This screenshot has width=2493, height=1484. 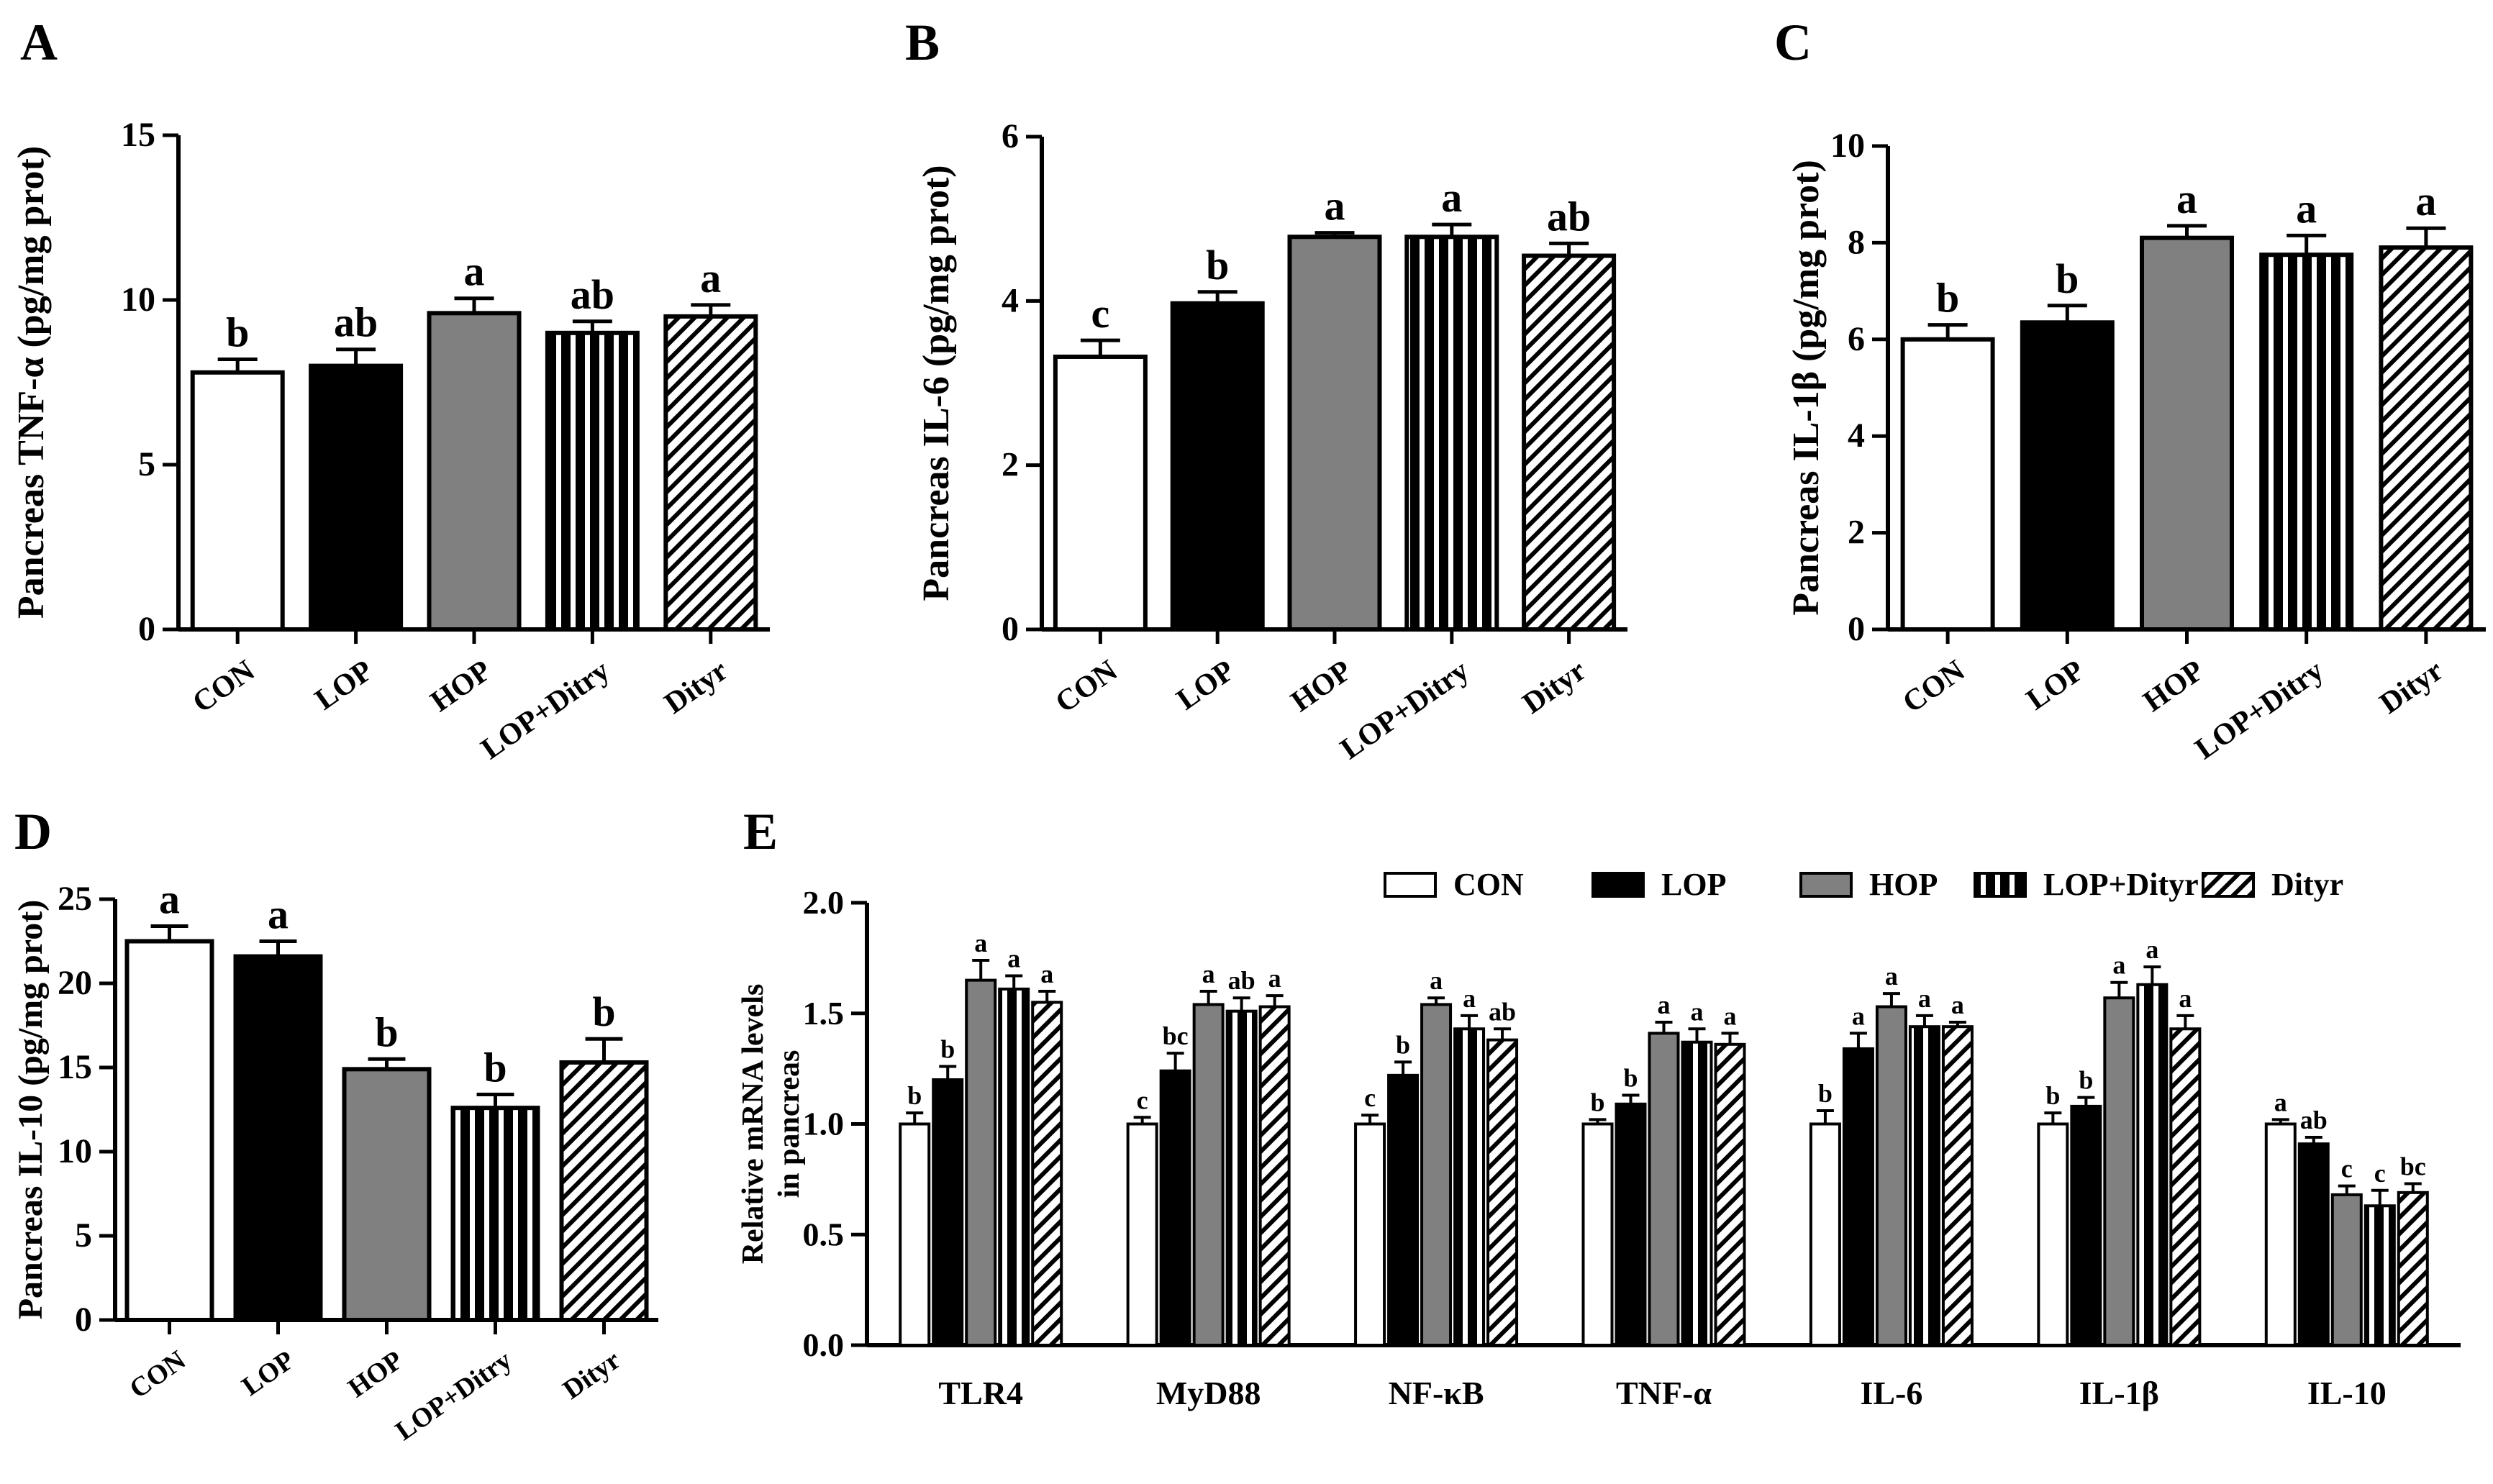 I want to click on x-tick-label: LOP, so click(x=2055, y=685).